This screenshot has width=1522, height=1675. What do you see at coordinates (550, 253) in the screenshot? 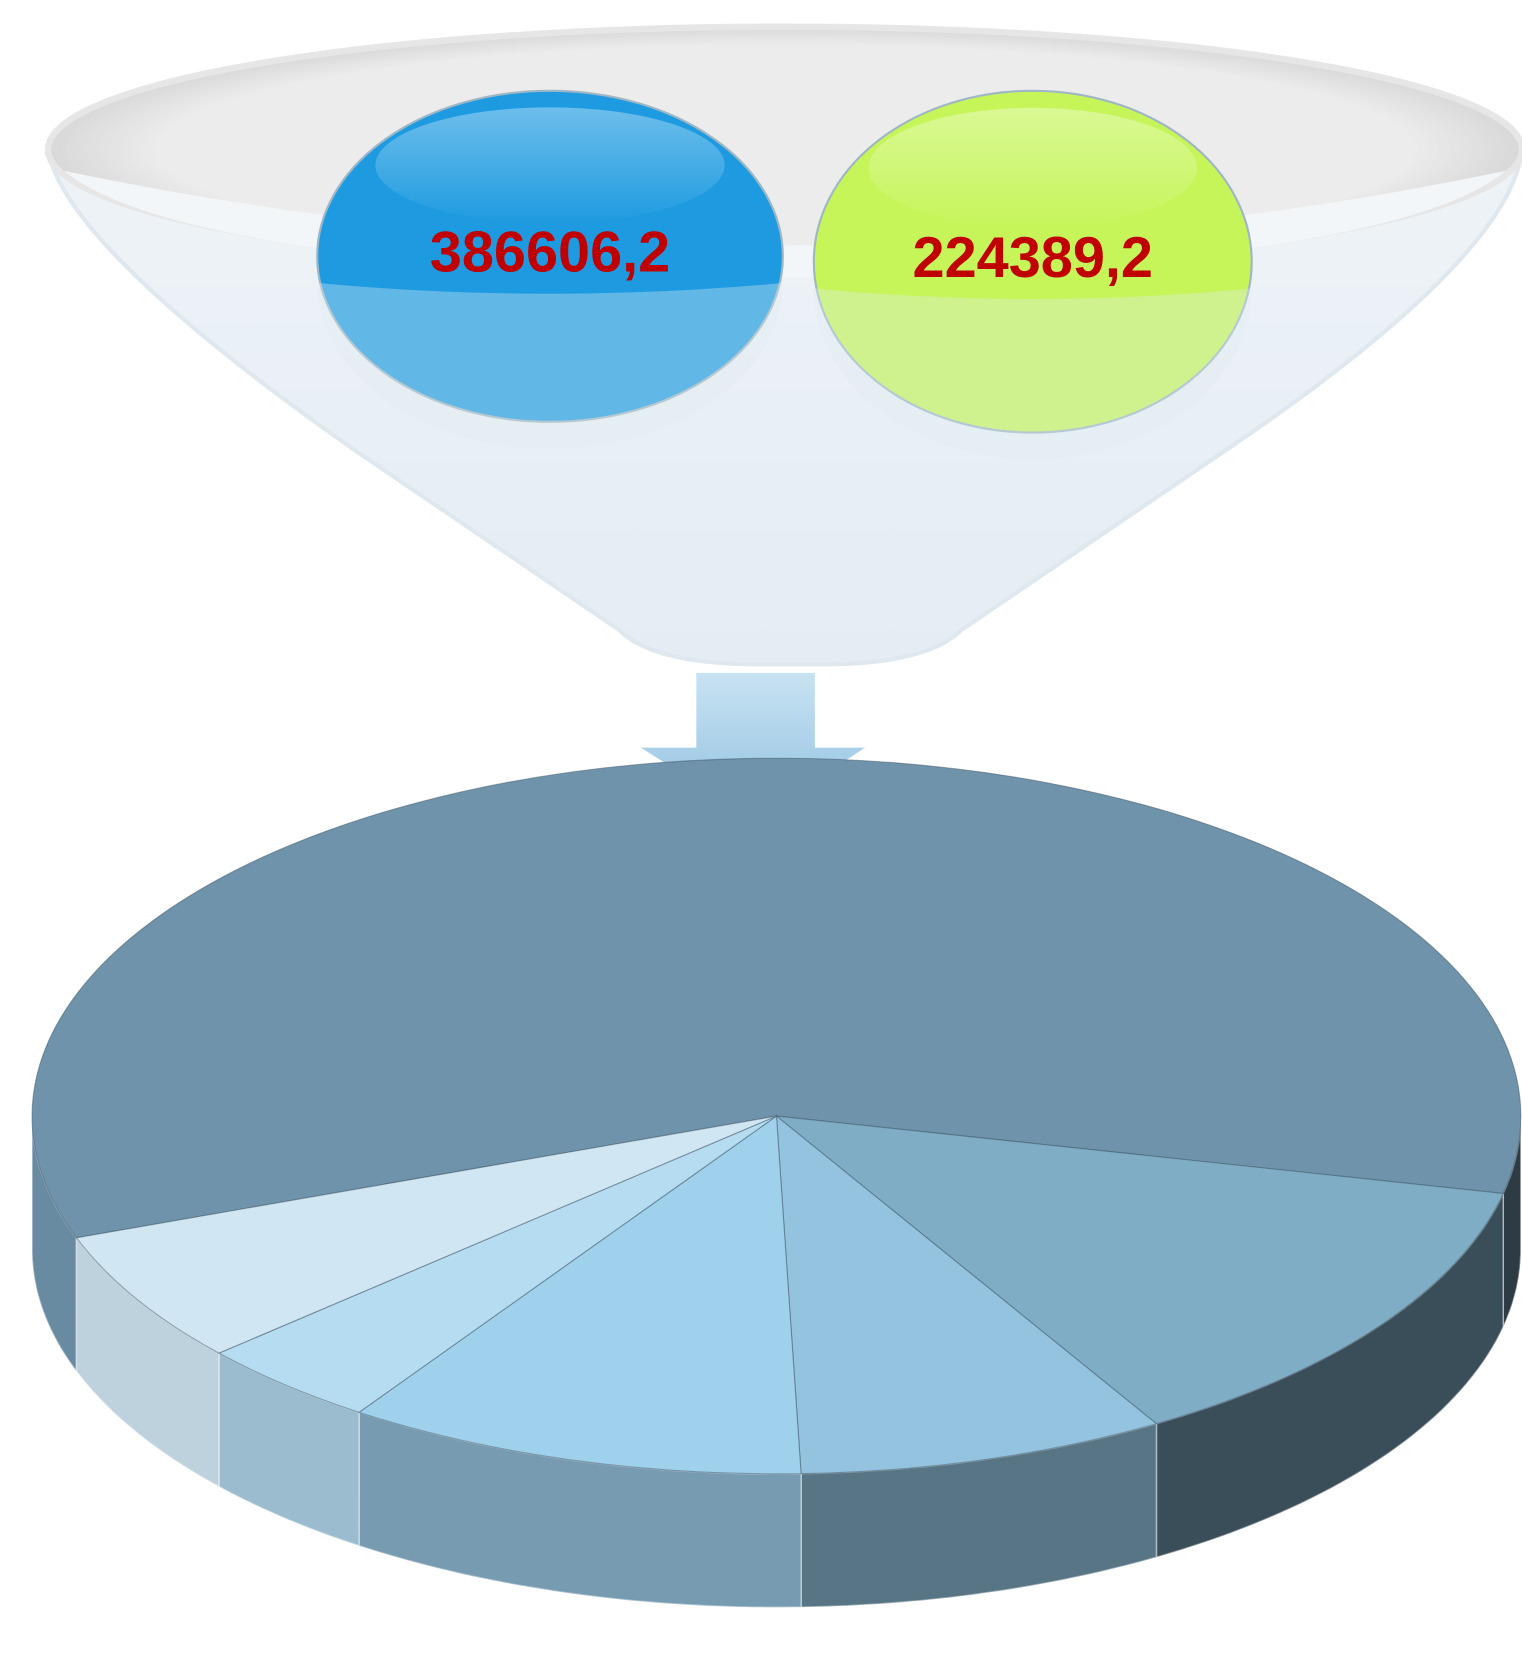
I see `bubble-label: 386606,2` at bounding box center [550, 253].